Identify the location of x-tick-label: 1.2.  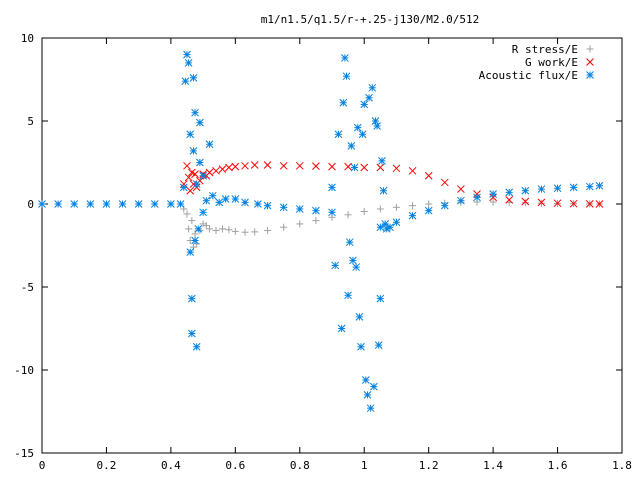
(429, 465).